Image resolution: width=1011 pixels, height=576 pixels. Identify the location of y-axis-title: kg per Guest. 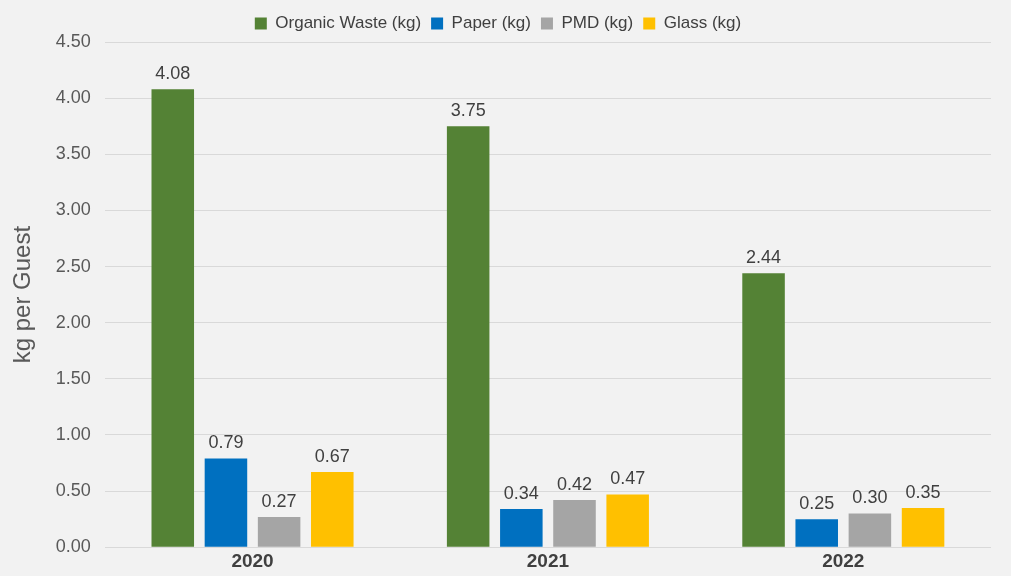
(22, 294).